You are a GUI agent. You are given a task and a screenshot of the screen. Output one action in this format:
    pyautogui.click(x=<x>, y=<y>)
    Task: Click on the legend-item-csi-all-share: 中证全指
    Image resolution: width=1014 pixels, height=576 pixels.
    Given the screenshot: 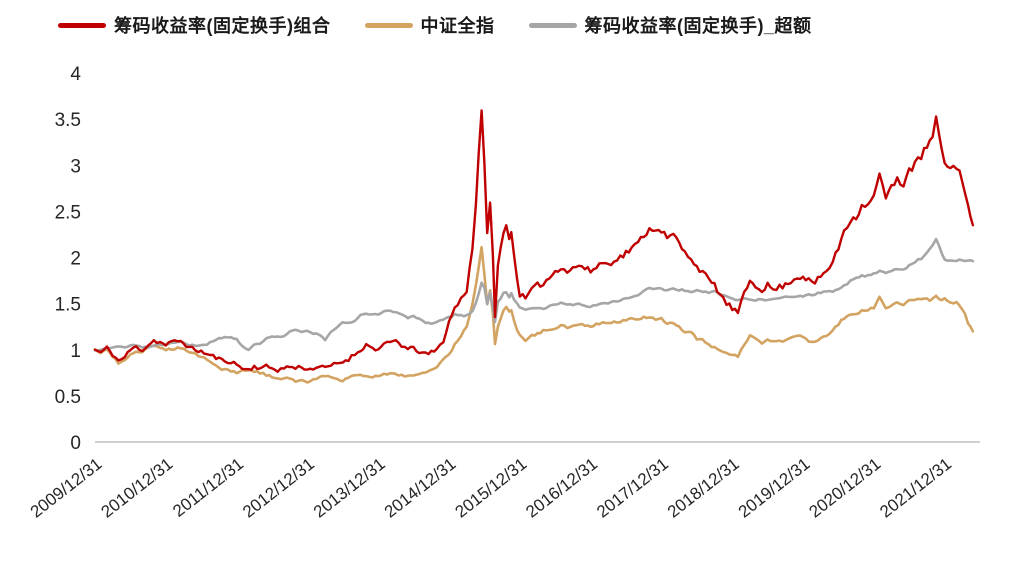 What is the action you would take?
    pyautogui.click(x=429, y=25)
    